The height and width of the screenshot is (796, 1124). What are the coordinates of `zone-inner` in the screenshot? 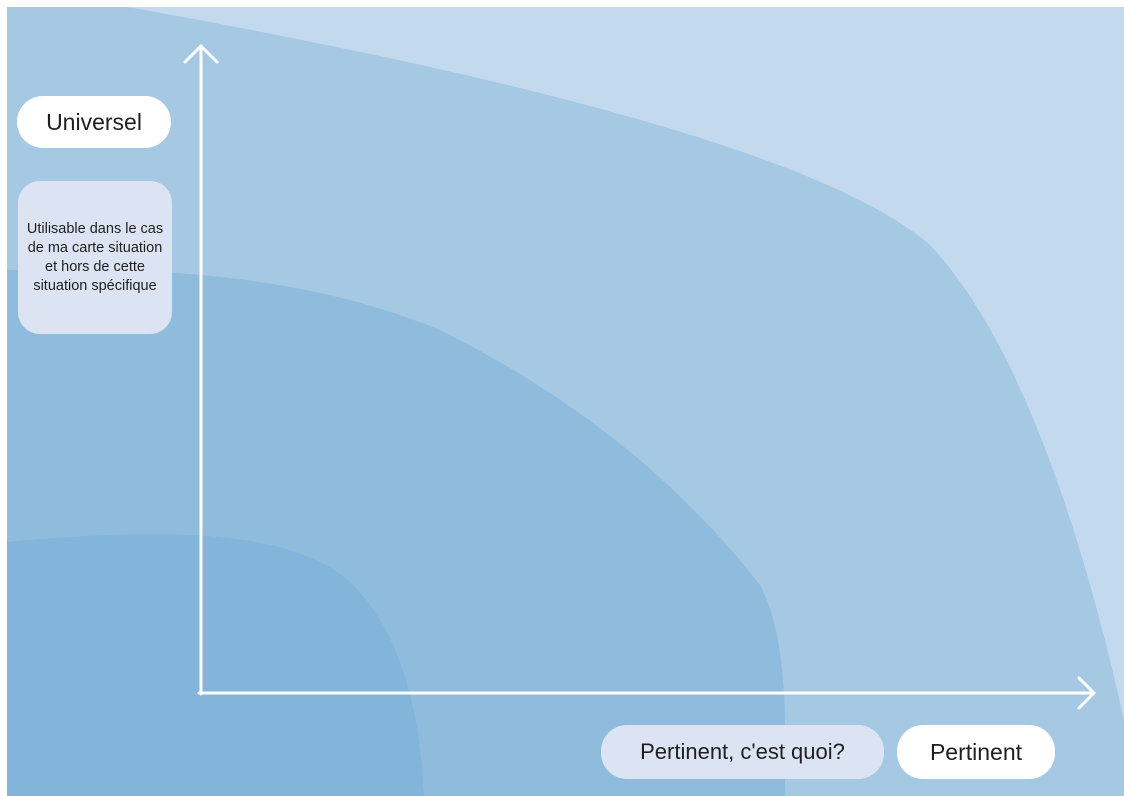 It's located at (215, 665).